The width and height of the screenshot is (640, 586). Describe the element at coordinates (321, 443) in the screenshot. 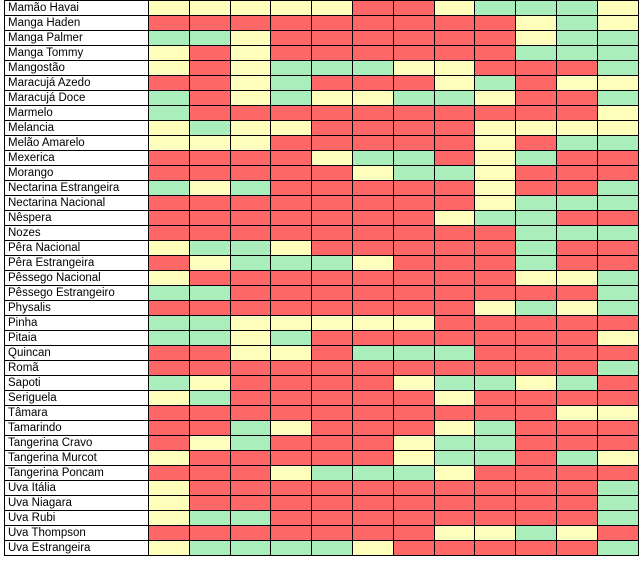

I see `table-row: Tangerina Cravo` at that location.